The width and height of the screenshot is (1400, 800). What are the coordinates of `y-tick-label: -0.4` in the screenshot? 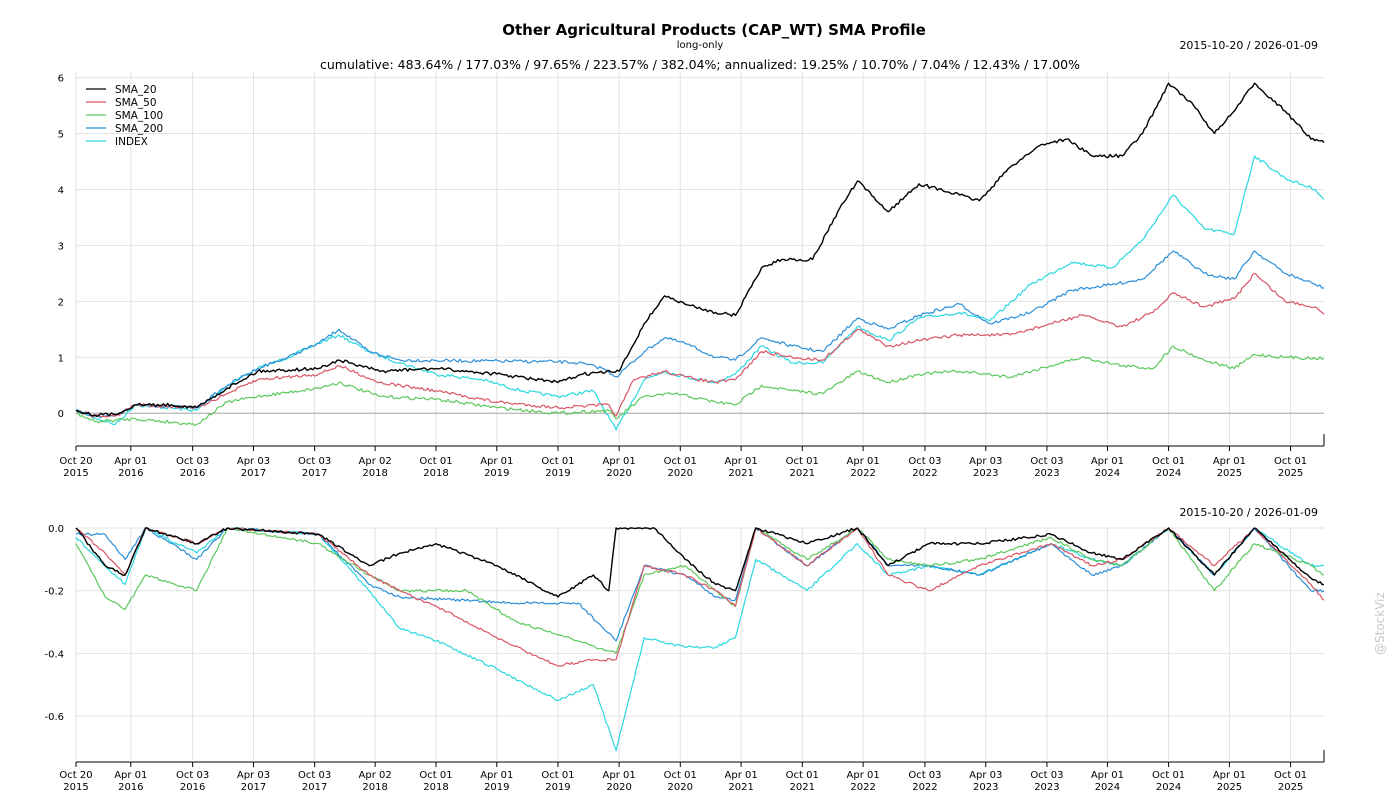 It's located at (54, 654).